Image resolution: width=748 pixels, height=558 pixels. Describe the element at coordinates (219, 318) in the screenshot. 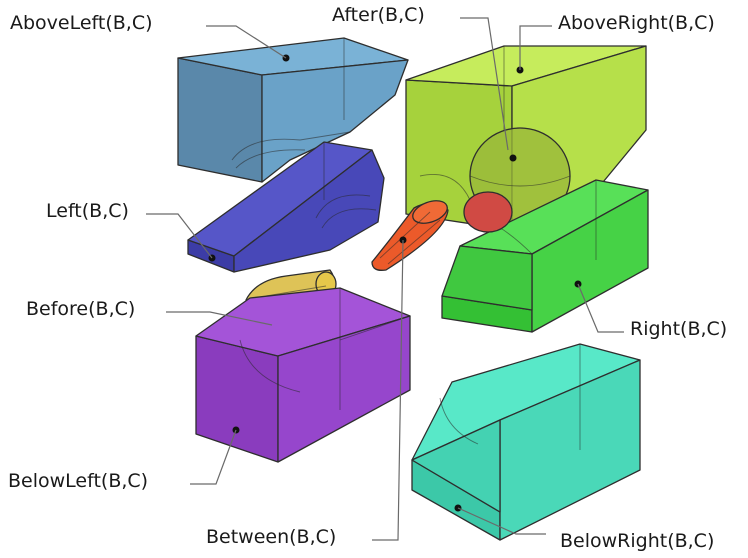

I see `before-leader` at that location.